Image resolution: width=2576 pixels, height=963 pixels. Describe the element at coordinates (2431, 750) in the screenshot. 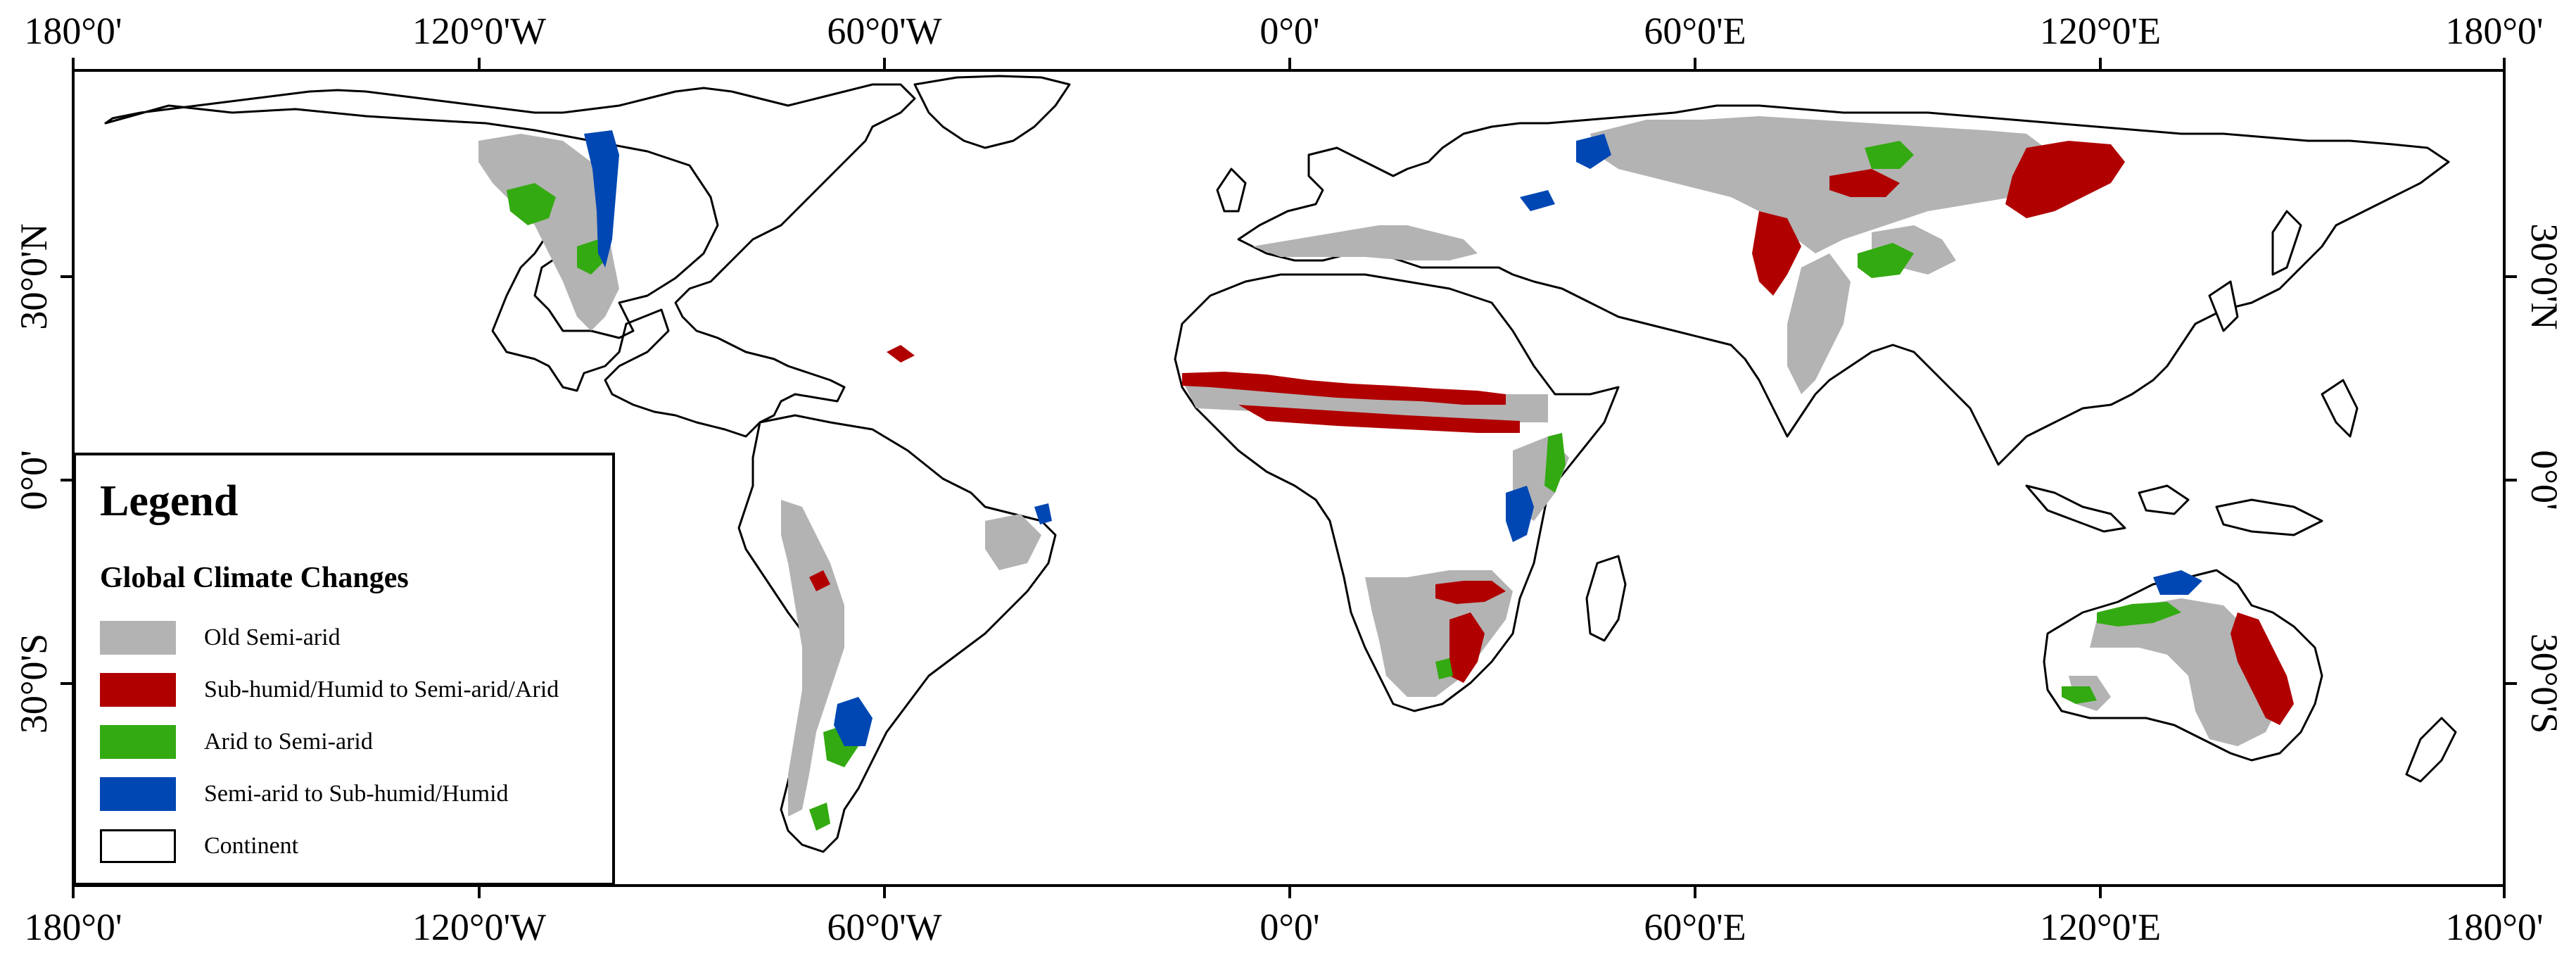

I see `new-zealand-outline` at that location.